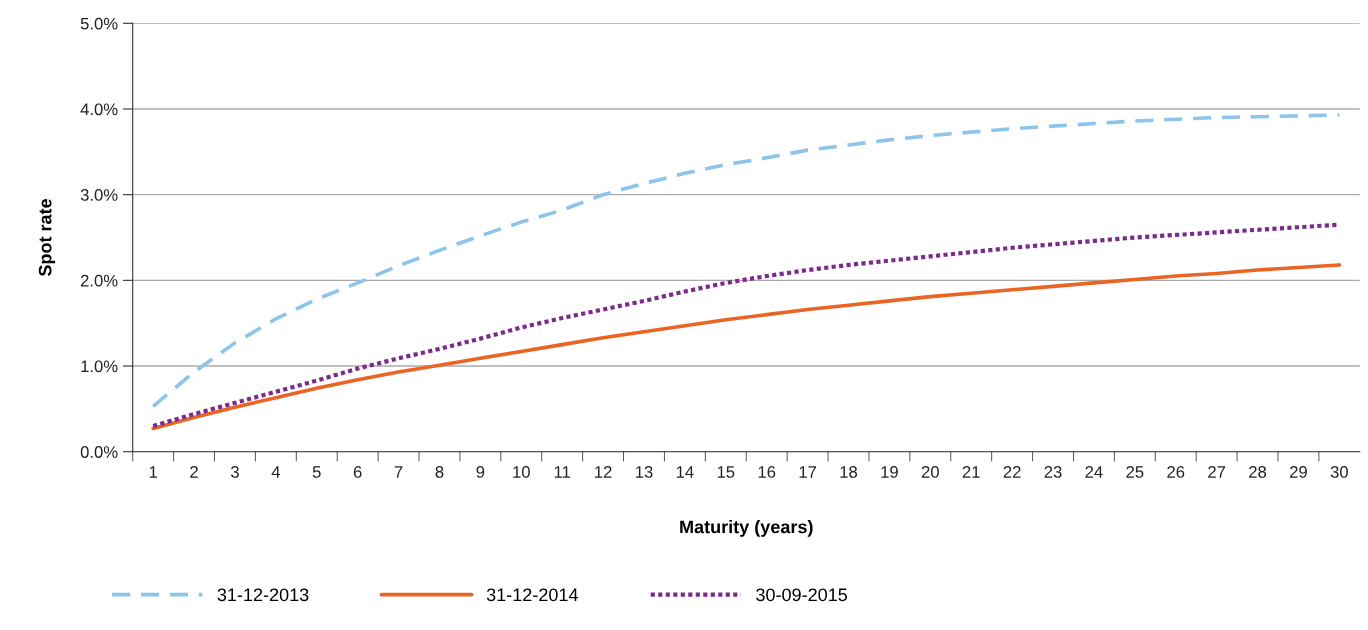  I want to click on x-tick-label: 19, so click(889, 472).